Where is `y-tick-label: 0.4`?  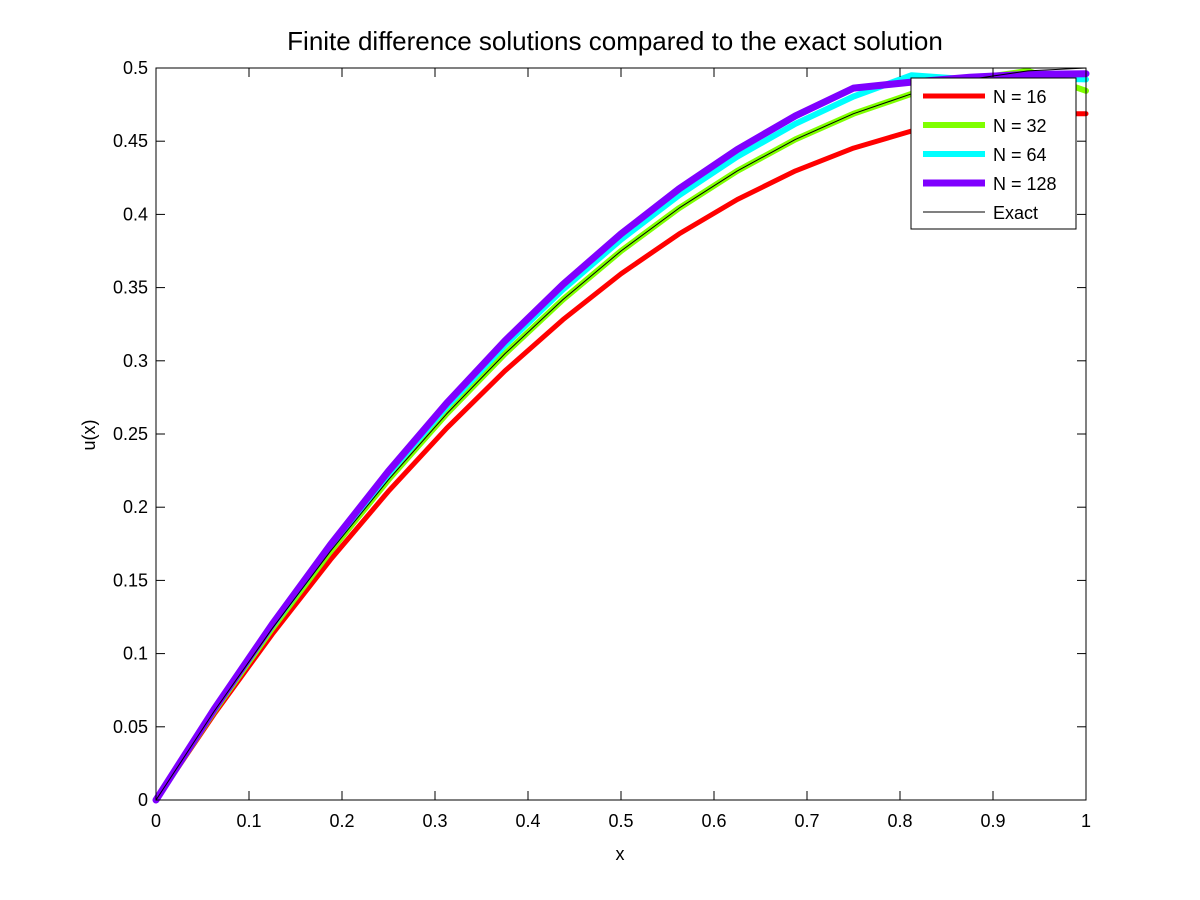
y-tick-label: 0.4 is located at coordinates (135, 214).